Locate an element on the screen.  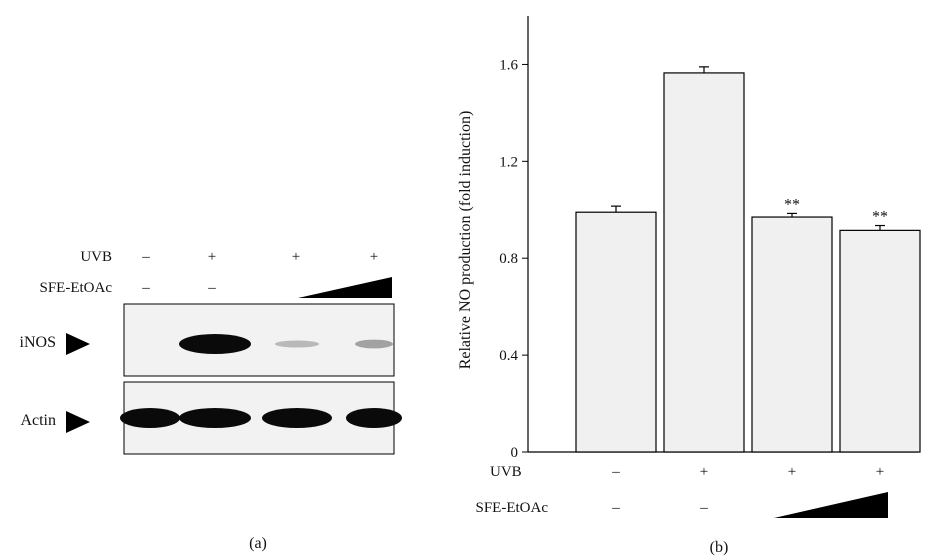
panel-a-label: (a) is located at coordinates (258, 543).